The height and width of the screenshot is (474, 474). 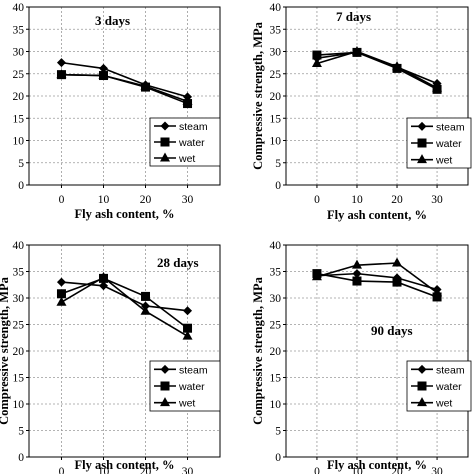 I want to click on panel-title: 90 days, so click(x=392, y=330).